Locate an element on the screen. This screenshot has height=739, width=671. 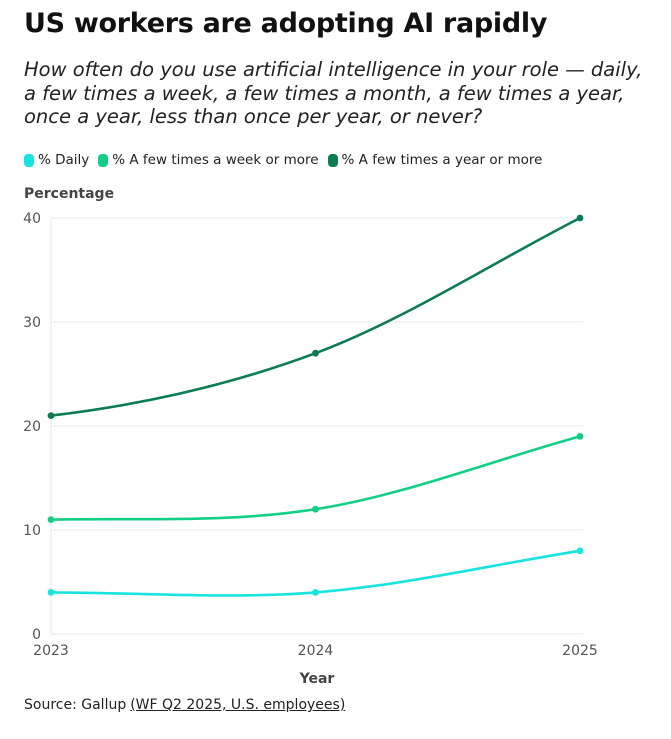
y-tick-label-0: 0 is located at coordinates (36, 635).